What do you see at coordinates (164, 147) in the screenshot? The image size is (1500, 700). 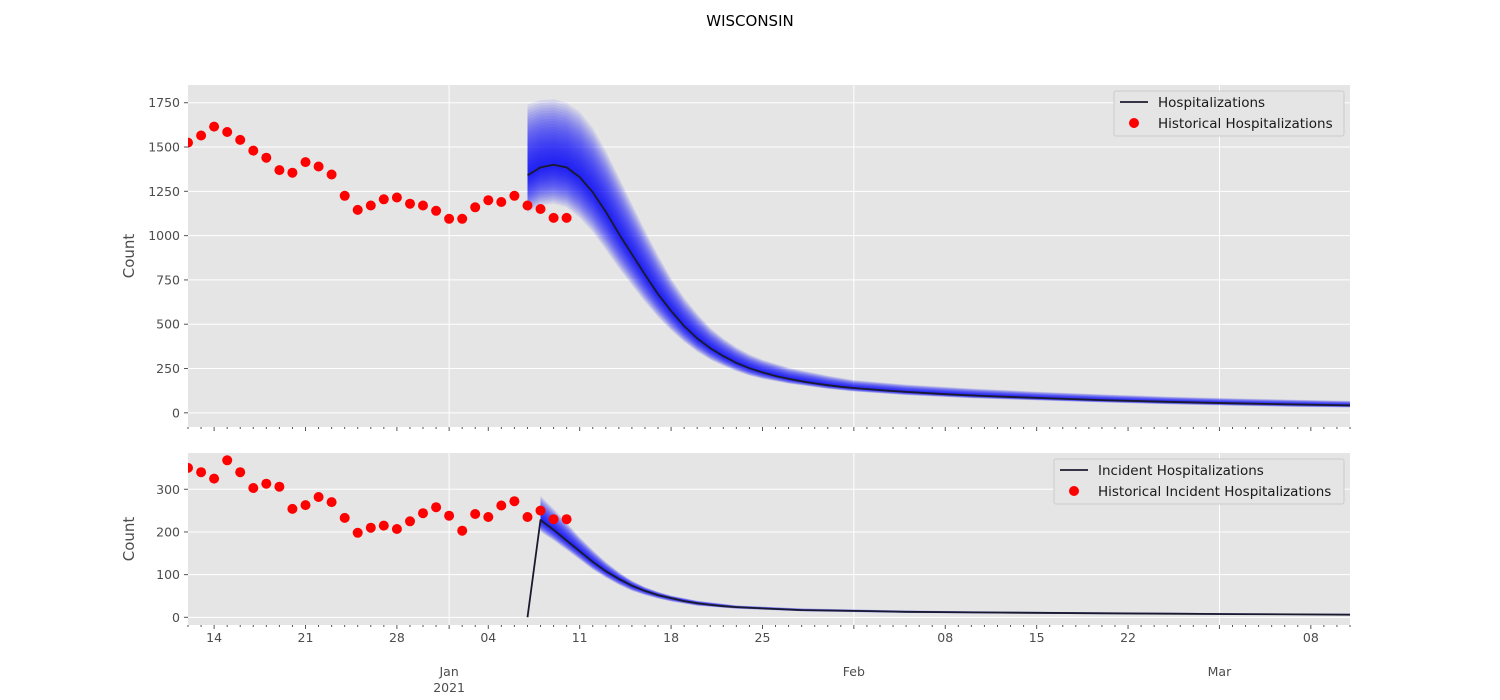 I see `y-tick-label: 1500` at bounding box center [164, 147].